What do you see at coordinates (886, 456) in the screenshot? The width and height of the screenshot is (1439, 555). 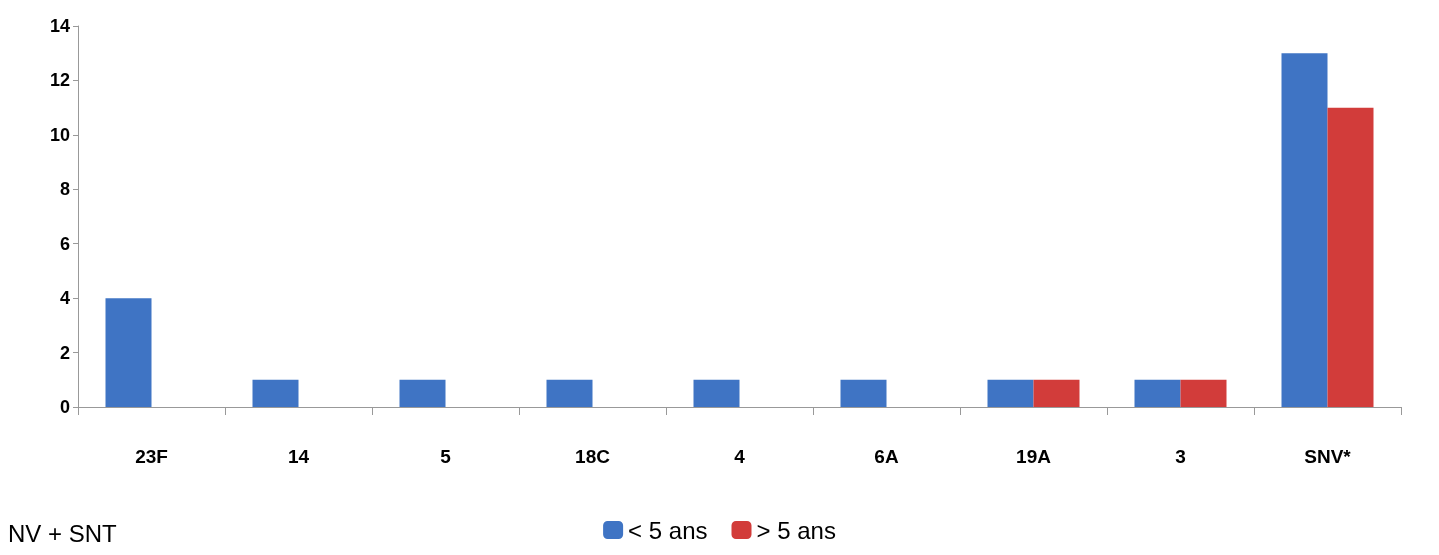 I see `x-tick-label: 6A` at bounding box center [886, 456].